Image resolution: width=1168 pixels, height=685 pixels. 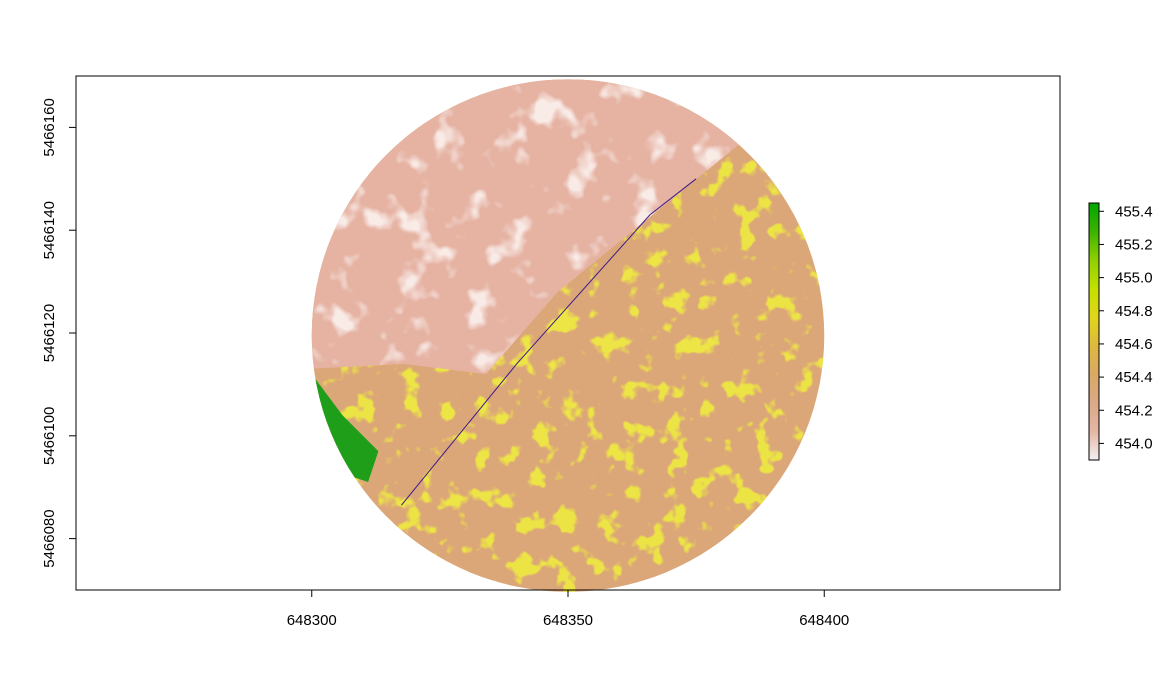 What do you see at coordinates (1134, 311) in the screenshot?
I see `legend-tick-label: 454.8` at bounding box center [1134, 311].